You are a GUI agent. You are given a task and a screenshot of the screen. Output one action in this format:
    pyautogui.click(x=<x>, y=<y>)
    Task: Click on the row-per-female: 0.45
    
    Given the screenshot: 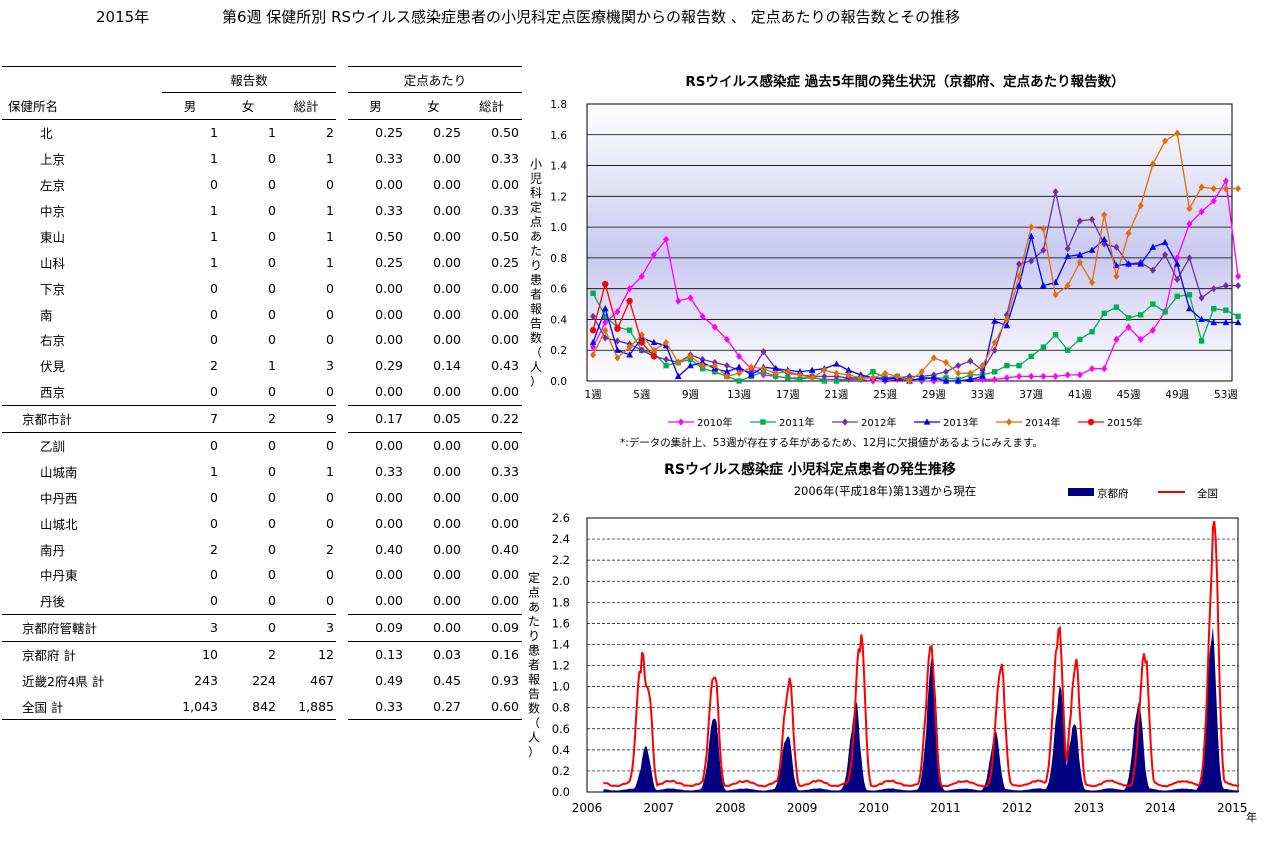 What is the action you would take?
    pyautogui.click(x=447, y=681)
    